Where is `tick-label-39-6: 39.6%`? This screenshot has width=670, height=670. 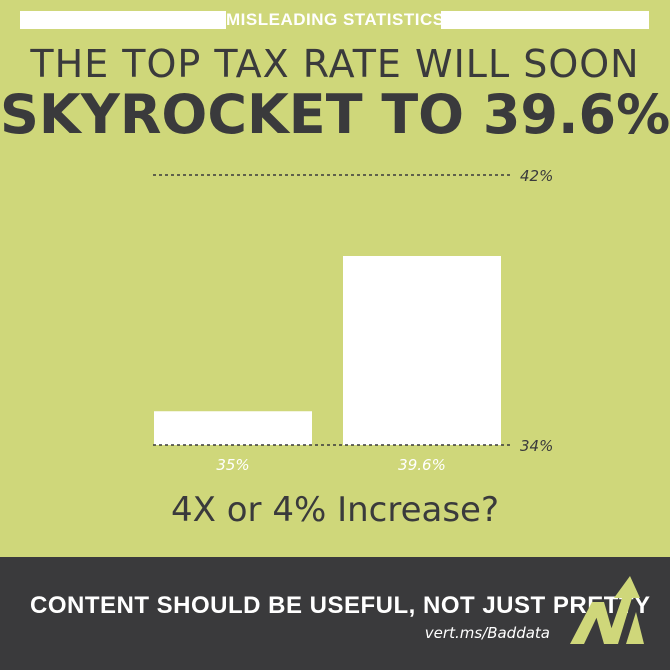
tick-label-39-6: 39.6% is located at coordinates (422, 465).